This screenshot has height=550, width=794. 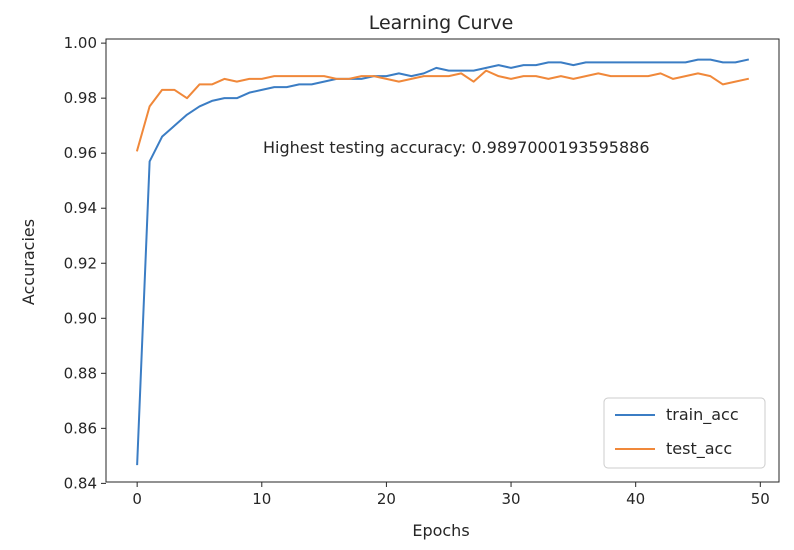 What do you see at coordinates (386, 499) in the screenshot?
I see `x-tick-label: 20` at bounding box center [386, 499].